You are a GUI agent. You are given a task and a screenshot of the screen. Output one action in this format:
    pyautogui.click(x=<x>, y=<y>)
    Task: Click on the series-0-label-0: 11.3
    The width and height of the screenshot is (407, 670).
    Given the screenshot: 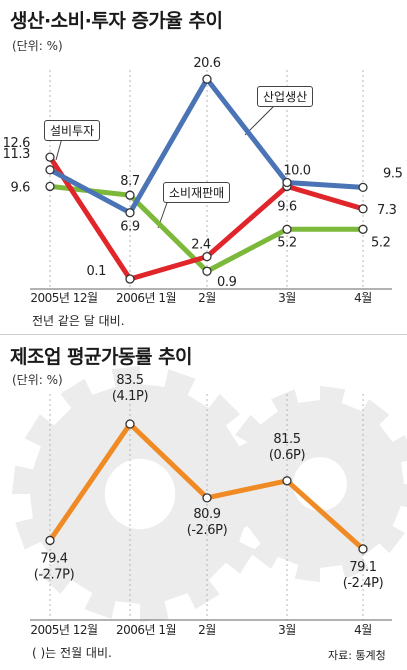 What is the action you would take?
    pyautogui.click(x=16, y=154)
    